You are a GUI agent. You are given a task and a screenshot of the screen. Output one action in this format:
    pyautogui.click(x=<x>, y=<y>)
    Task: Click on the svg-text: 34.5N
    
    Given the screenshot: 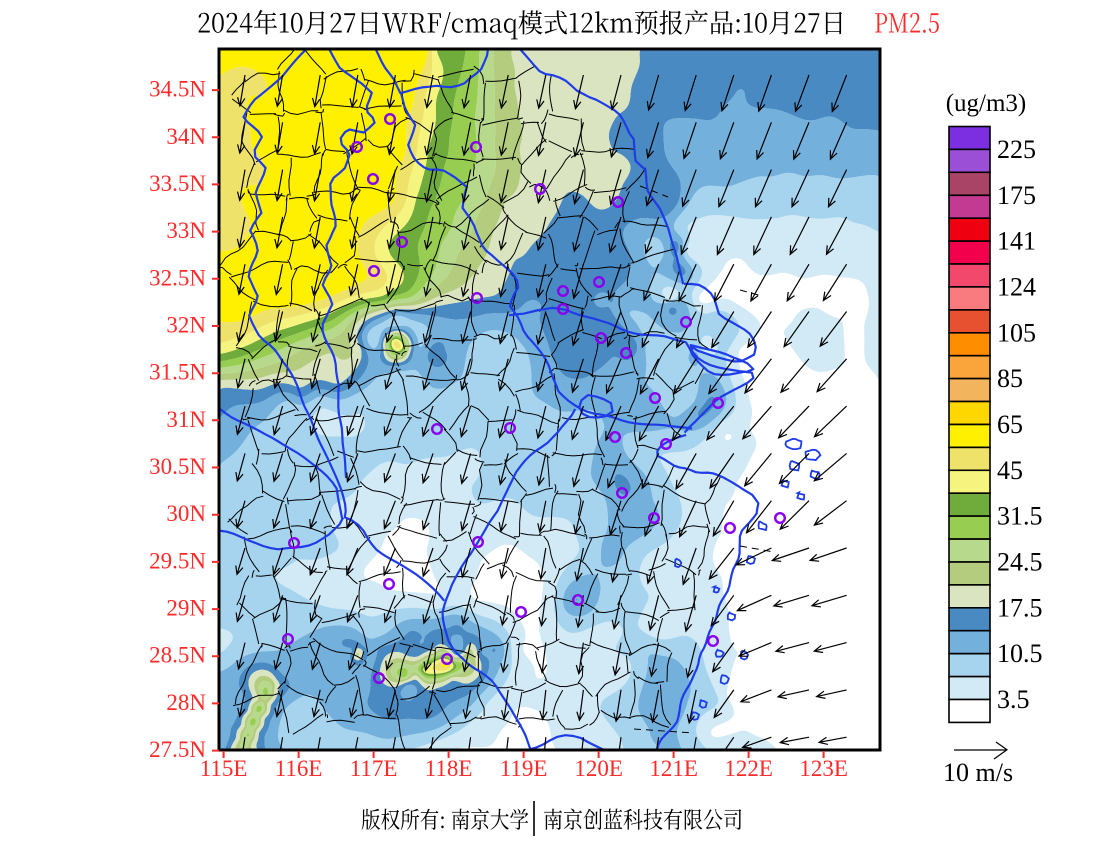 What is the action you would take?
    pyautogui.click(x=177, y=89)
    